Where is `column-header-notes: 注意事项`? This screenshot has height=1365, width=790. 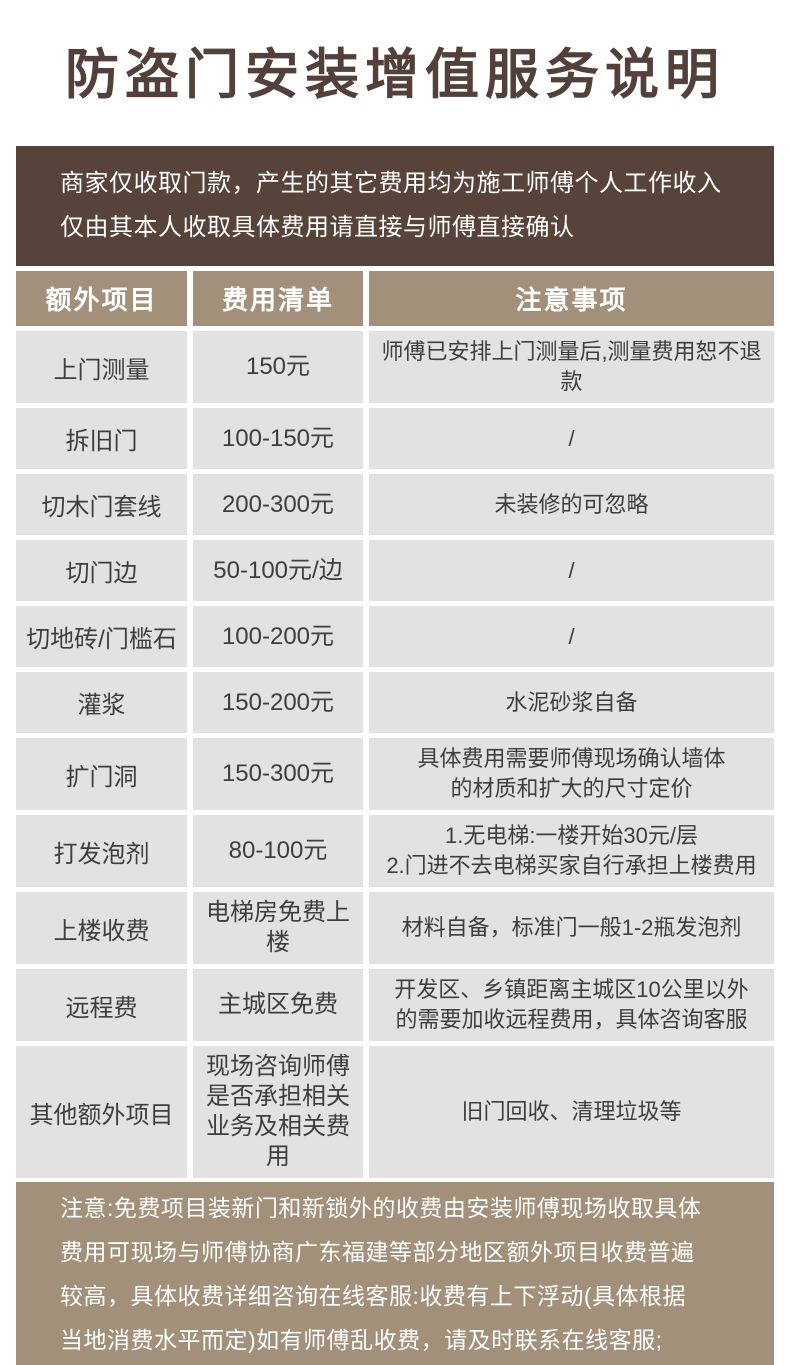
column-header-notes: 注意事项 is located at coordinates (571, 299).